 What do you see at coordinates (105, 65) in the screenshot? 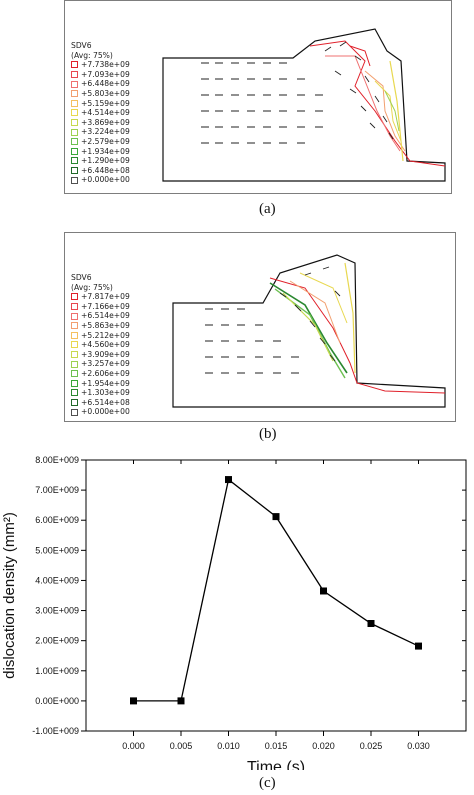
I see `legend-value: +7.738e+09` at bounding box center [105, 65].